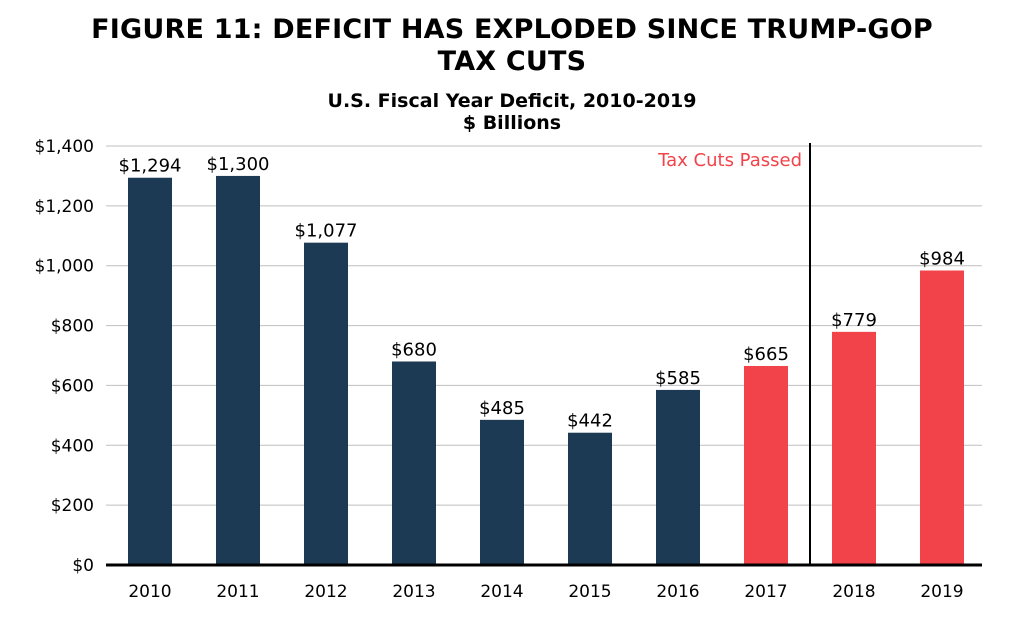  Describe the element at coordinates (729, 160) in the screenshot. I see `tax-cuts-annotation: Tax Cuts Passed` at that location.